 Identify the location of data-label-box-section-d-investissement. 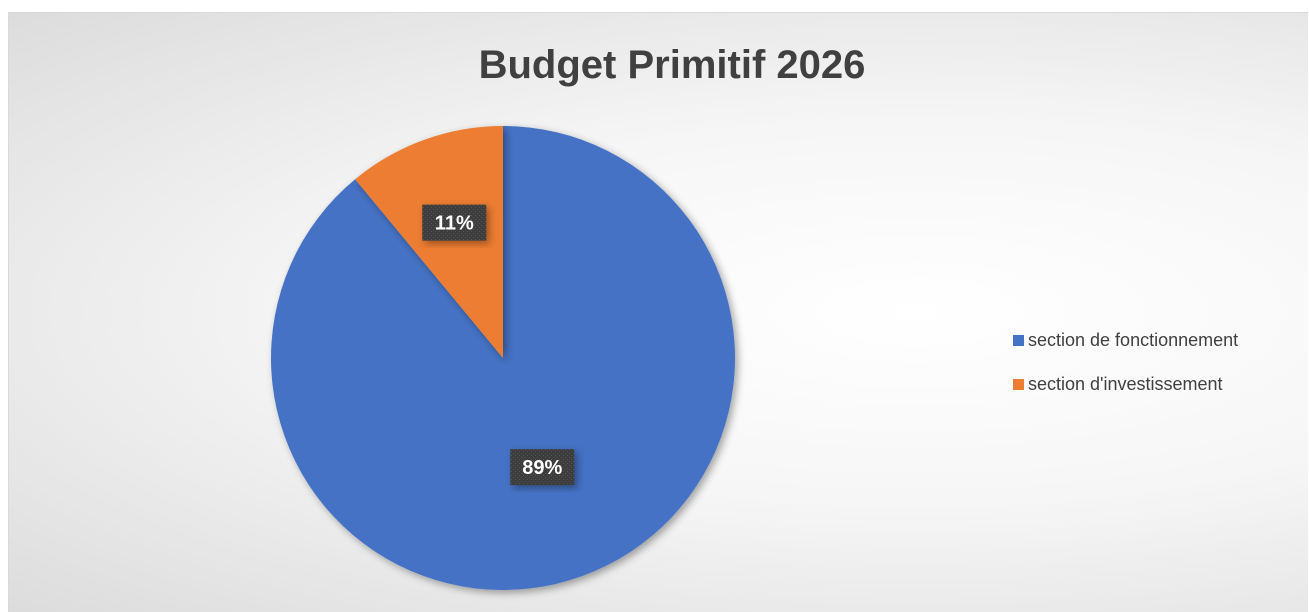
(454, 222).